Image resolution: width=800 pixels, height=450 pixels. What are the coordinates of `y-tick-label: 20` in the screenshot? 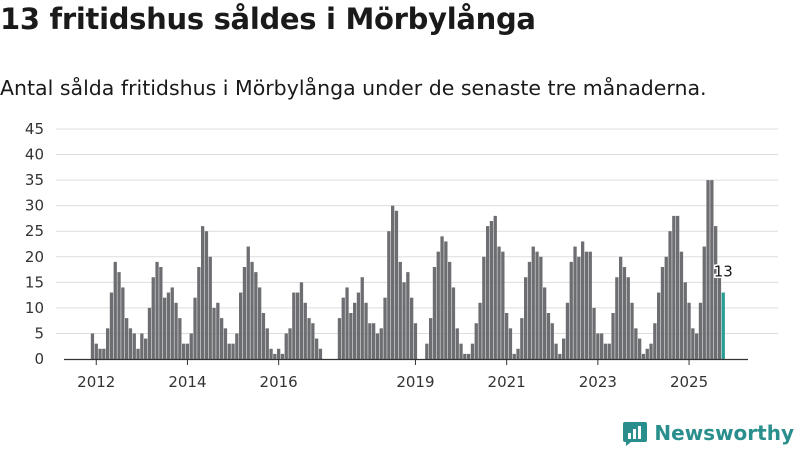 It's located at (34, 257).